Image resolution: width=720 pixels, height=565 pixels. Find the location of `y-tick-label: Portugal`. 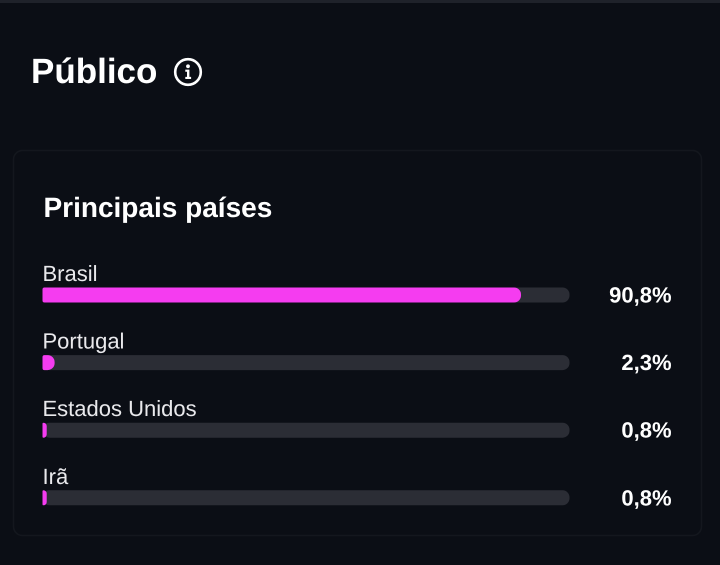

y-tick-label: Portugal is located at coordinates (83, 341).